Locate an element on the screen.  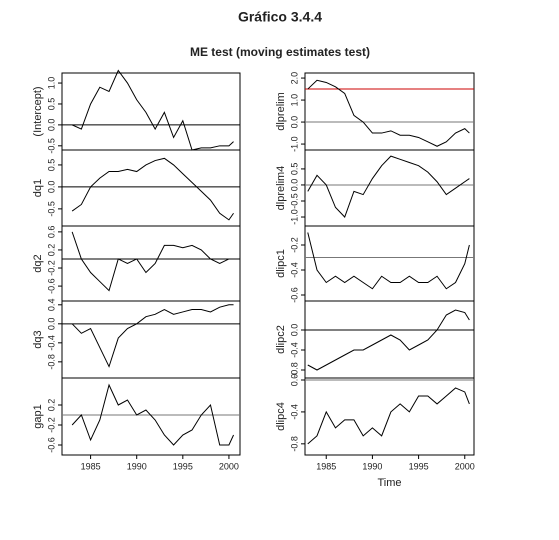
chart-subtitle: ME test (moving estimates test) is located at coordinates (280, 52).